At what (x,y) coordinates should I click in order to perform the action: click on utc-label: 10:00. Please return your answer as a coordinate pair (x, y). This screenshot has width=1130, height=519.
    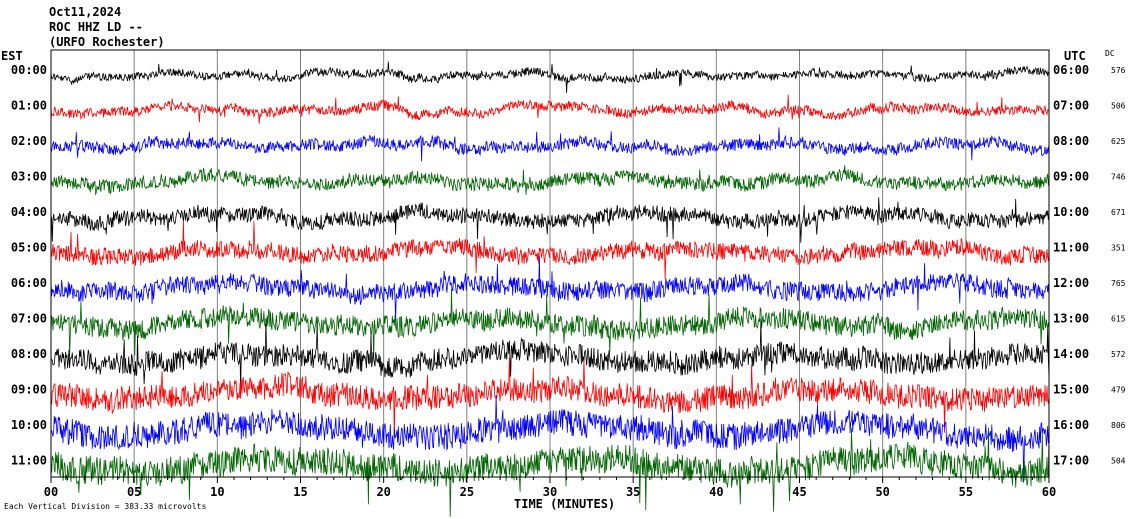
    Looking at the image, I should click on (1071, 212).